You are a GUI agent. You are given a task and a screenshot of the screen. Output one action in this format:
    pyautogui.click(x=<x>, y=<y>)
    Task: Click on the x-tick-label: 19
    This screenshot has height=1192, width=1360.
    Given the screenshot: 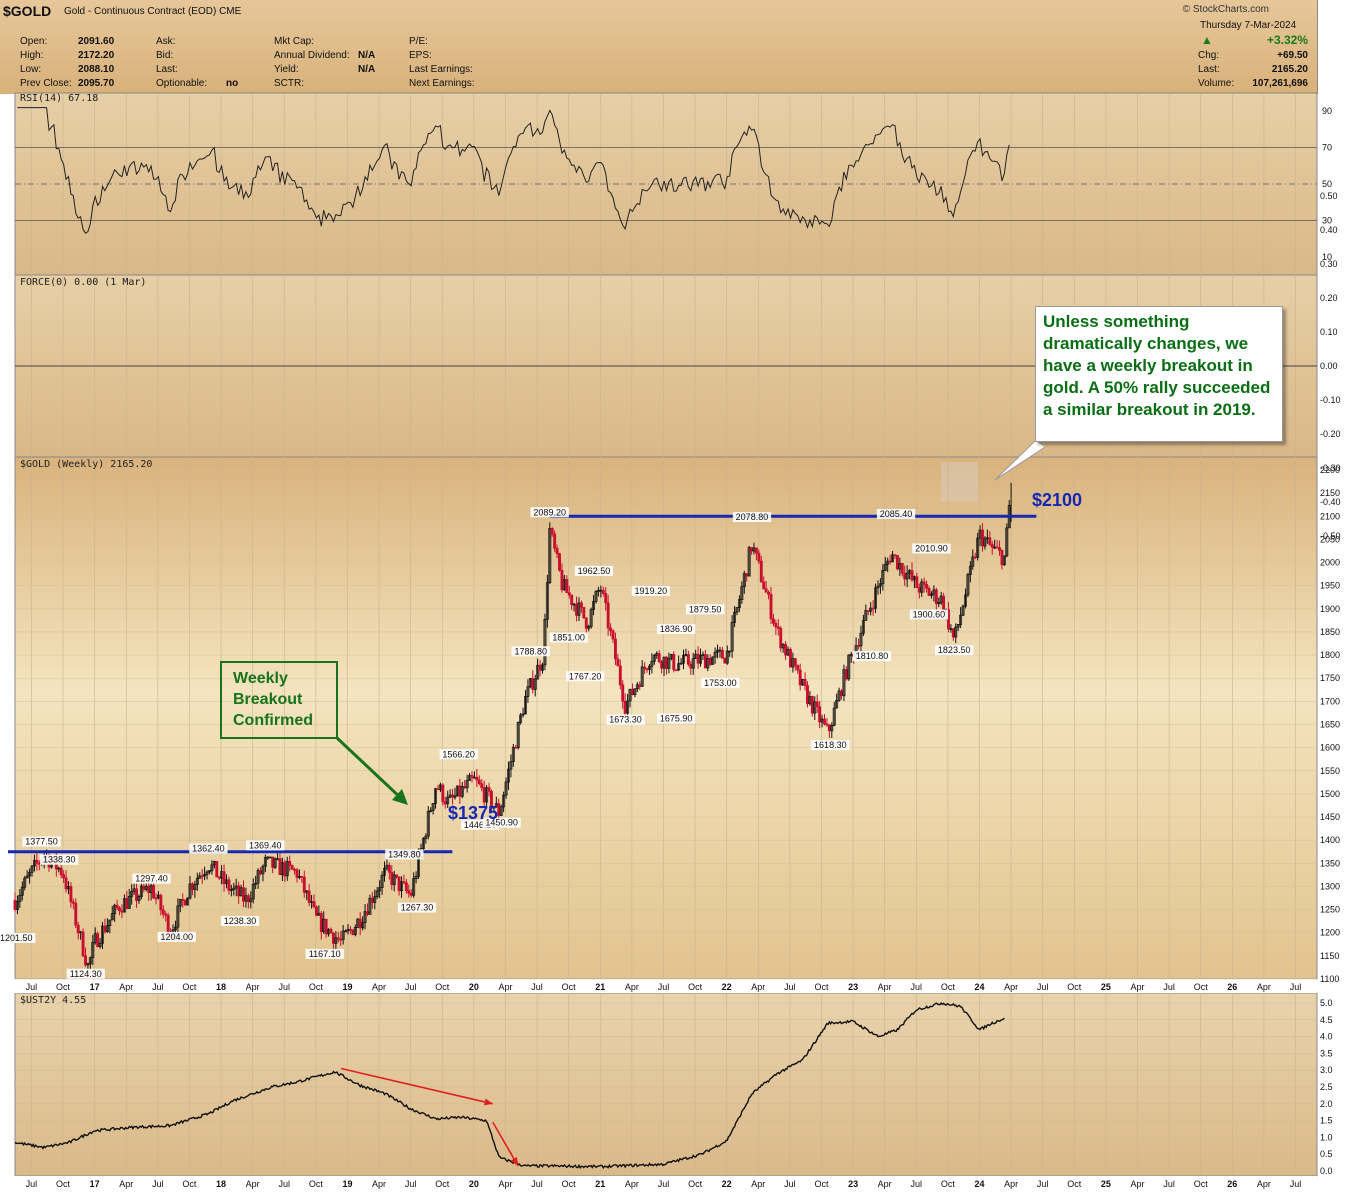 What is the action you would take?
    pyautogui.click(x=347, y=987)
    